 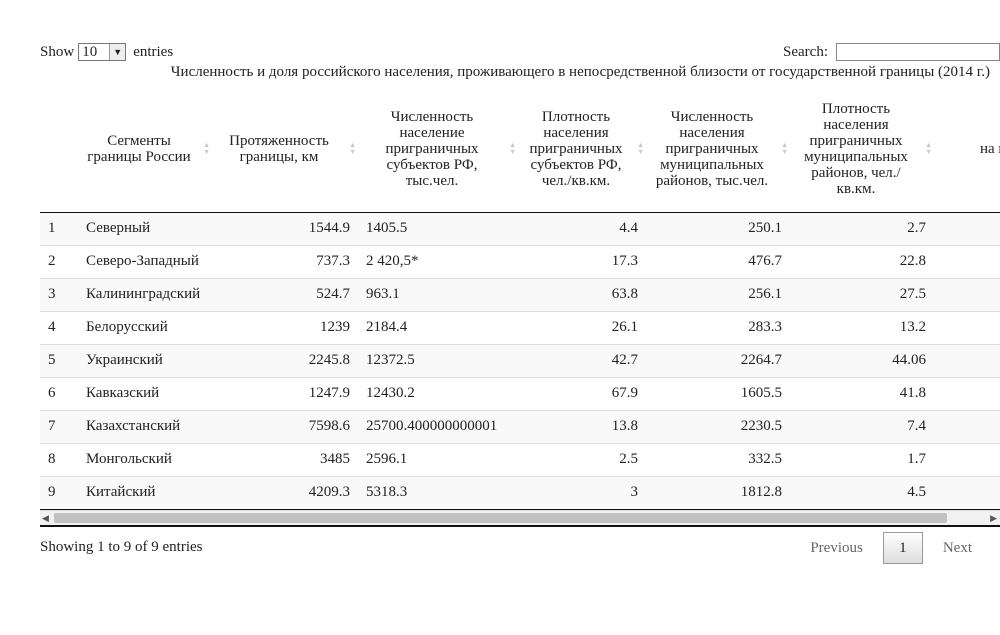 I want to click on table-row: 3 Калининградский 524.7 963.1 63.8 256.1 27.5, so click(x=520, y=294).